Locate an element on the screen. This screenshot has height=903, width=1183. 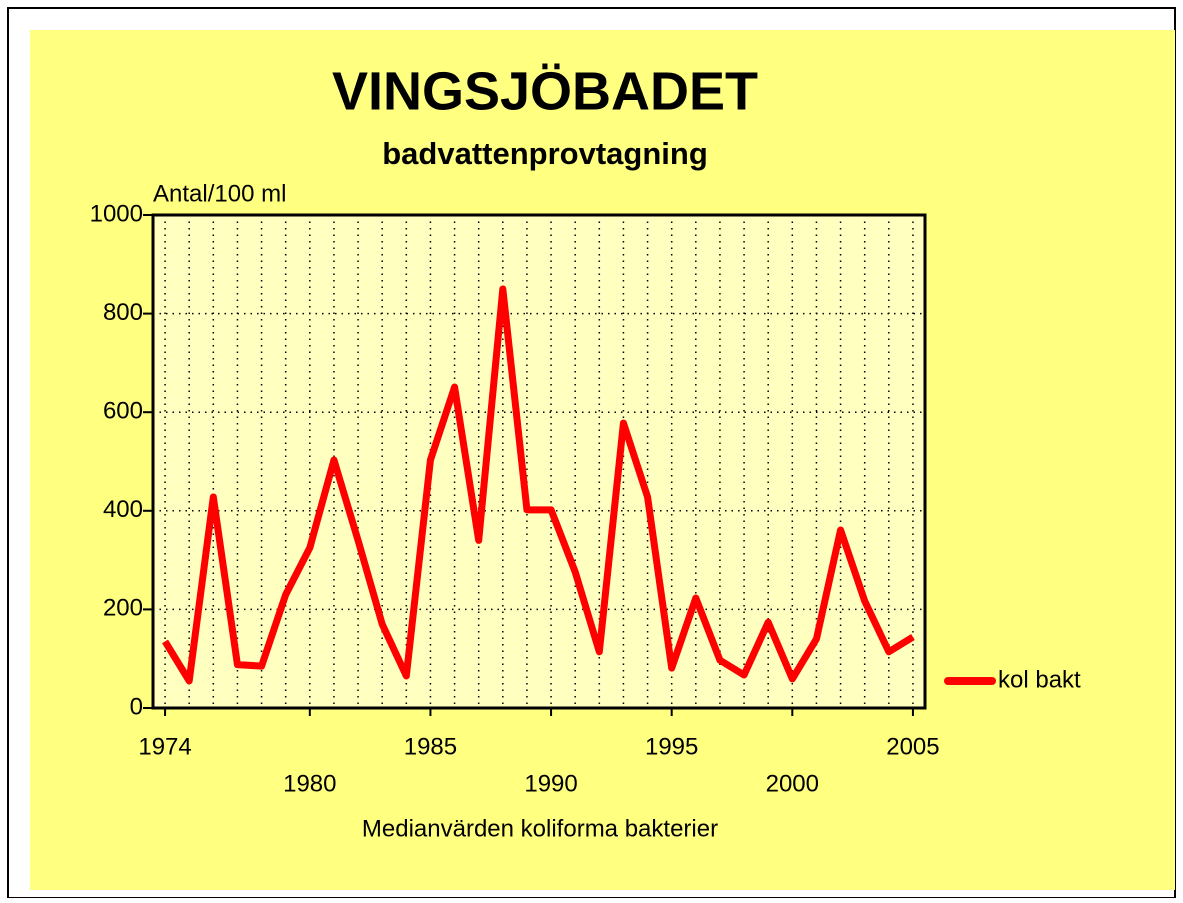
y-tick-label: 800 is located at coordinates (123, 312).